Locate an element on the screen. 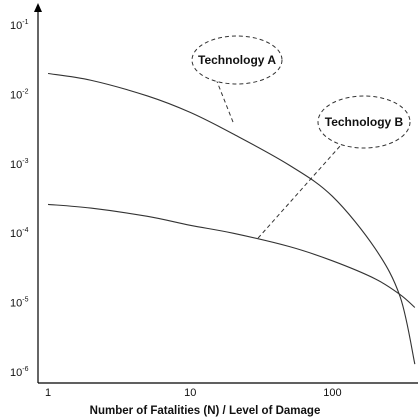 The height and width of the screenshot is (420, 420). y-tick-exponent: -2 is located at coordinates (25, 91).